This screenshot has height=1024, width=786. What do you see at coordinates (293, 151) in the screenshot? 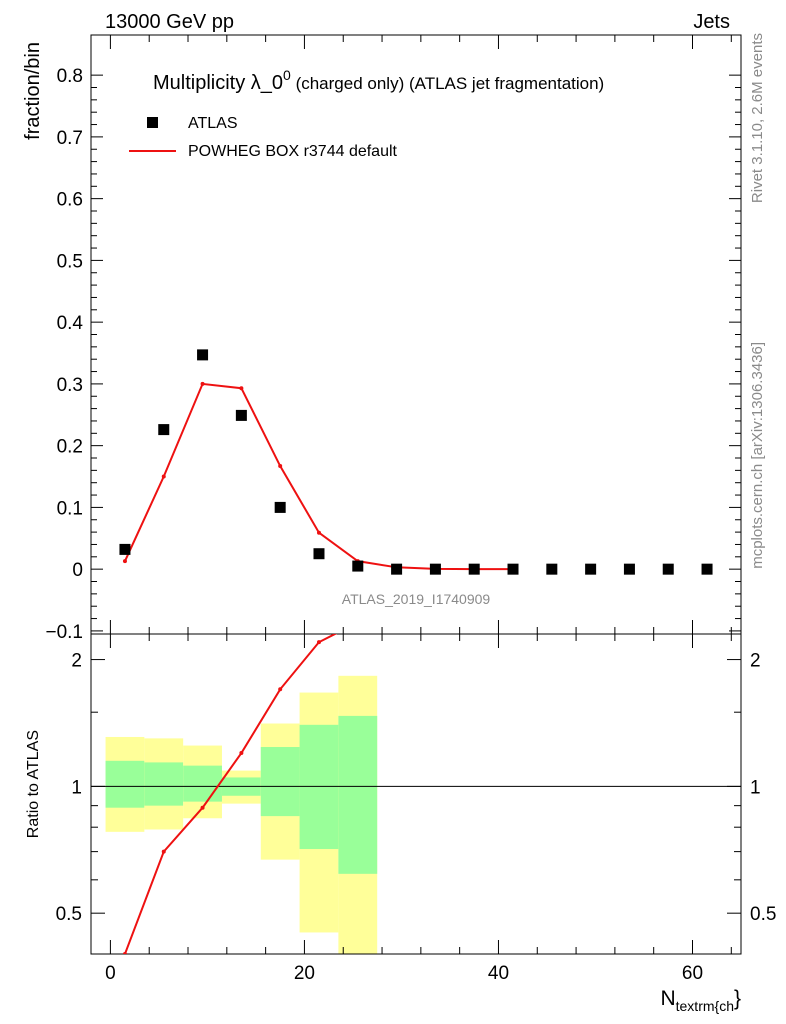
I see `legend-powheg-label: POWHEG BOX r3744 default` at bounding box center [293, 151].